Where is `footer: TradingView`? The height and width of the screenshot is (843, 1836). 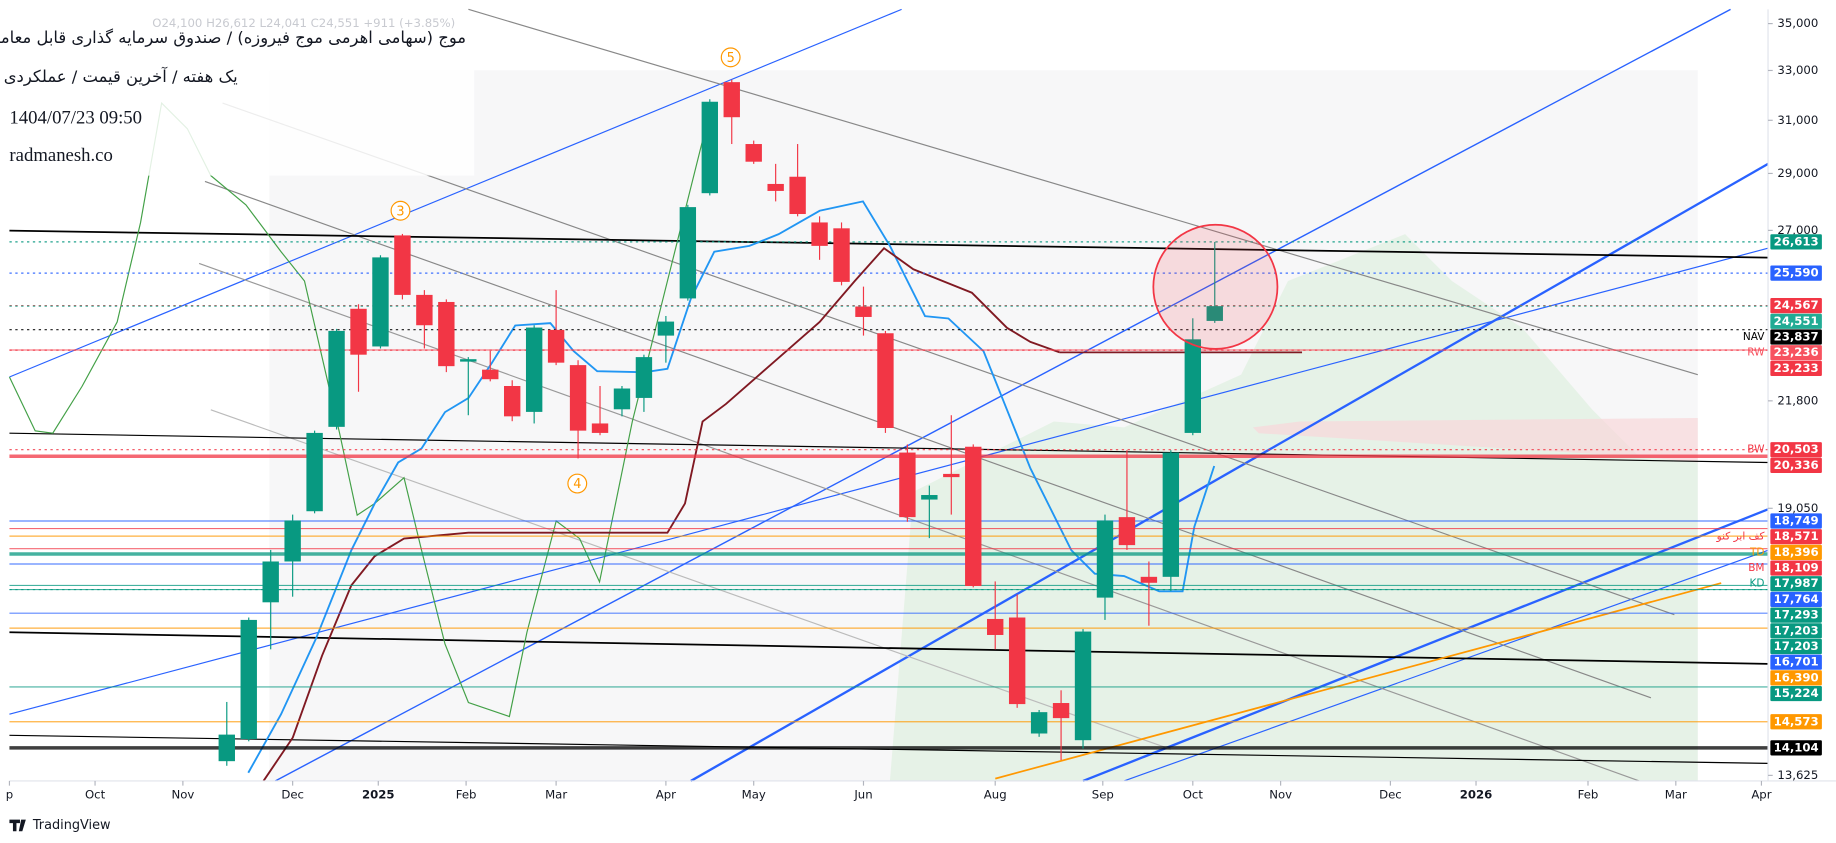 footer: TradingView is located at coordinates (60, 825).